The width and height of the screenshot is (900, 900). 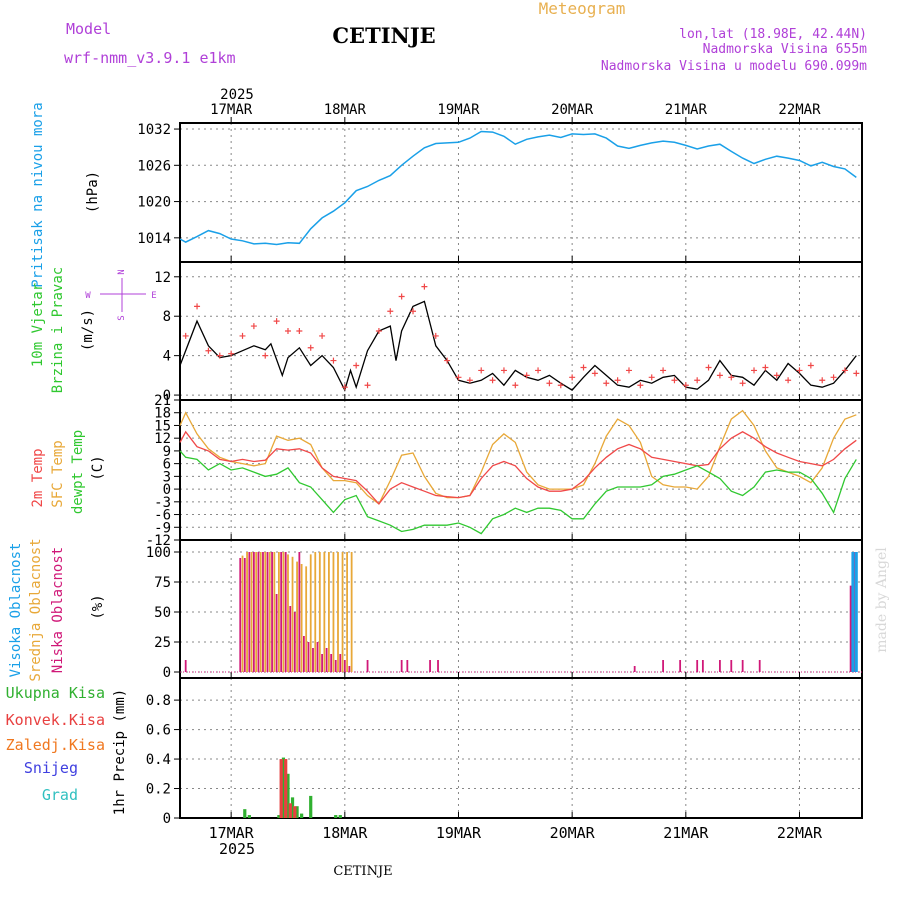 I want to click on dewpt-label: dewpt Temp, so click(x=78, y=472).